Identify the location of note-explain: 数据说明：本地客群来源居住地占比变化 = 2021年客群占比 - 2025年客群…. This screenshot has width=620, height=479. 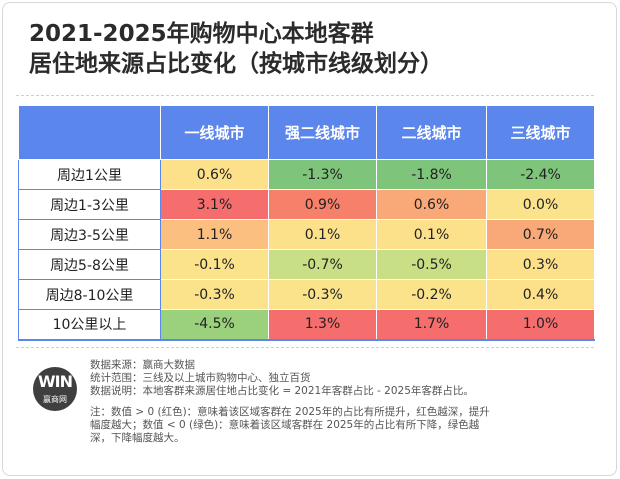
(282, 391).